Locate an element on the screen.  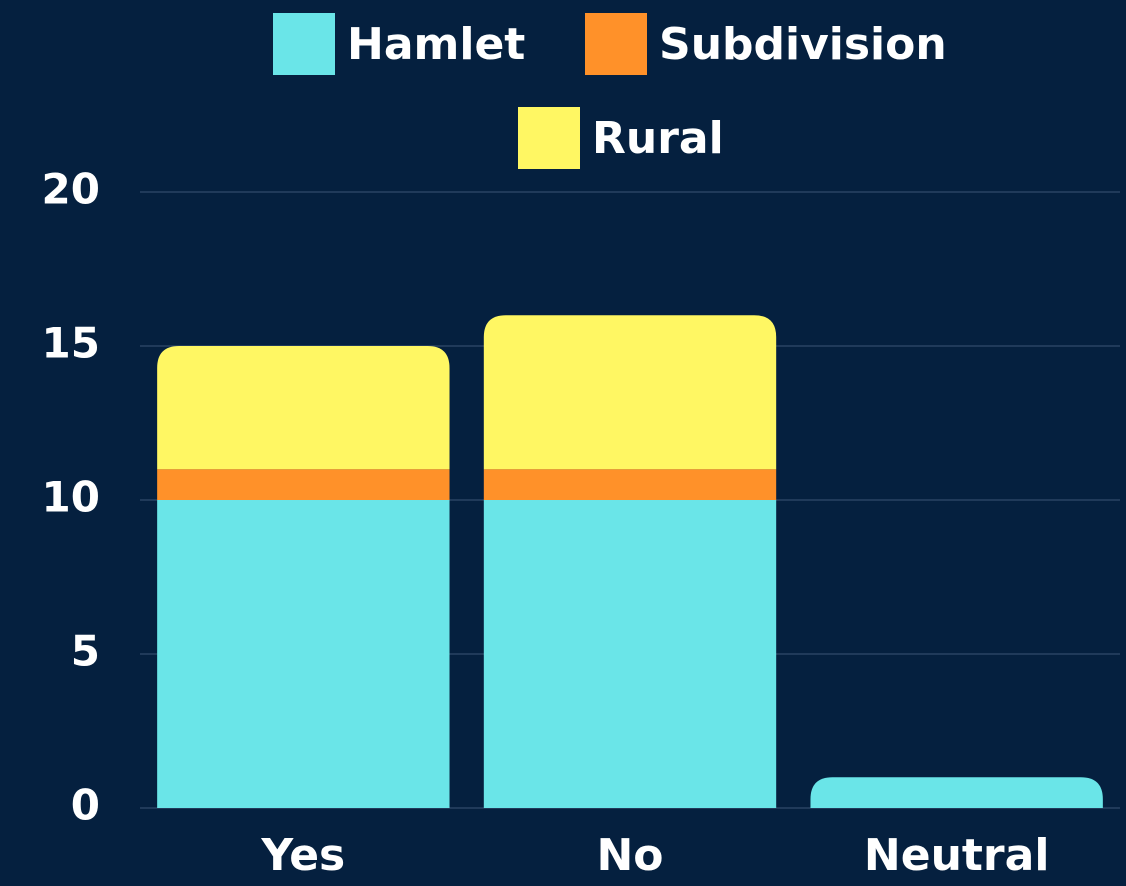
legend-label: Hamlet is located at coordinates (436, 44).